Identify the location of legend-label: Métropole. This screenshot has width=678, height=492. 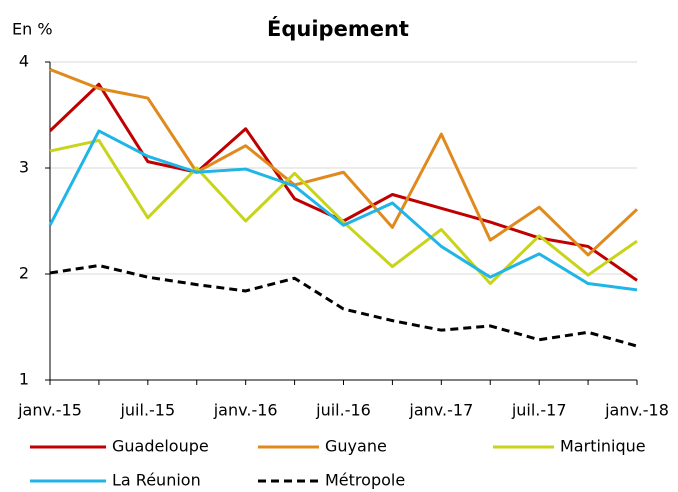
(365, 480).